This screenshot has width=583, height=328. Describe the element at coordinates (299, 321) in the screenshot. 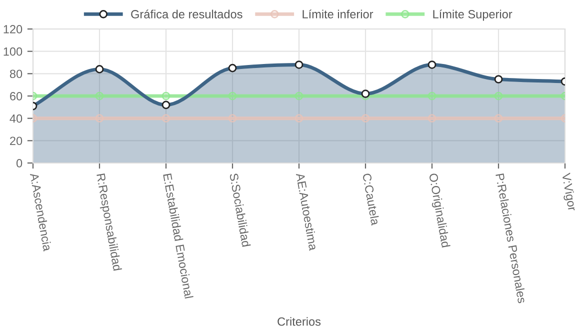

I see `x-axis-title: Criterios` at that location.